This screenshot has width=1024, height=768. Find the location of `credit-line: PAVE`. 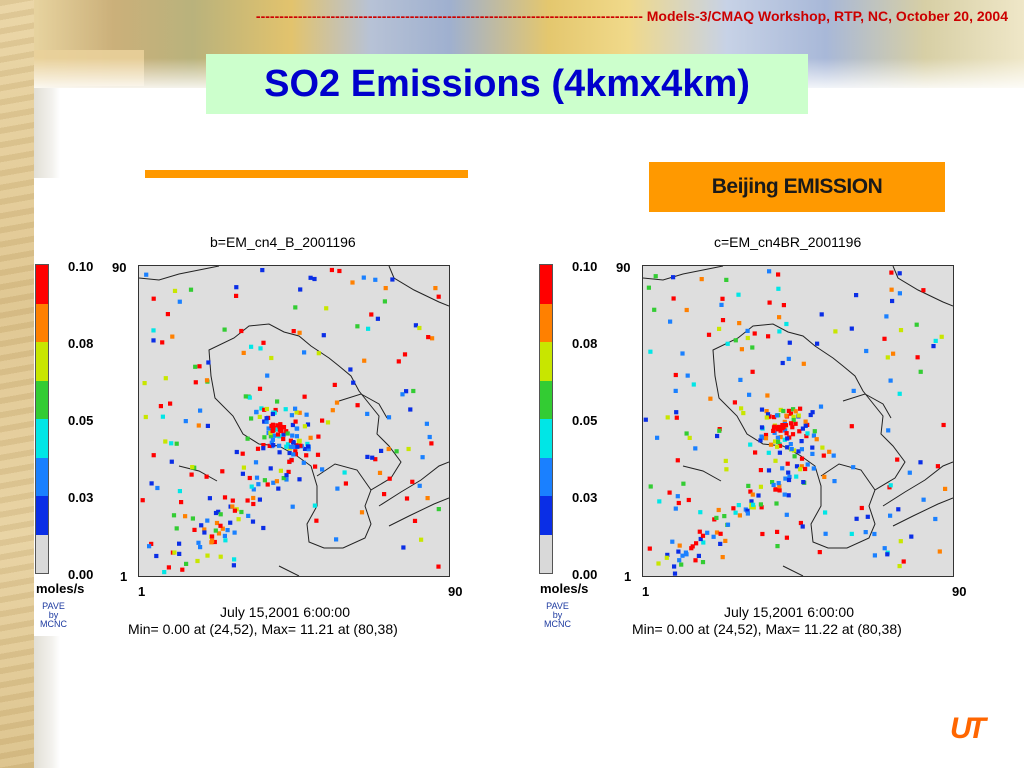

credit-line: PAVE is located at coordinates (53, 606).